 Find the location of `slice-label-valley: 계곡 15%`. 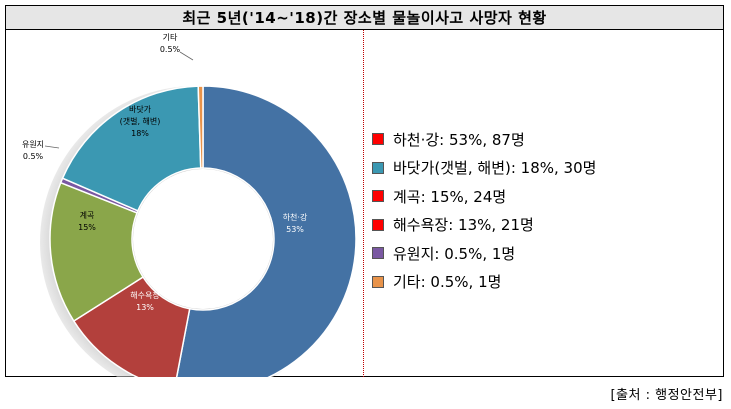

slice-label-valley: 계곡 15% is located at coordinates (87, 221).